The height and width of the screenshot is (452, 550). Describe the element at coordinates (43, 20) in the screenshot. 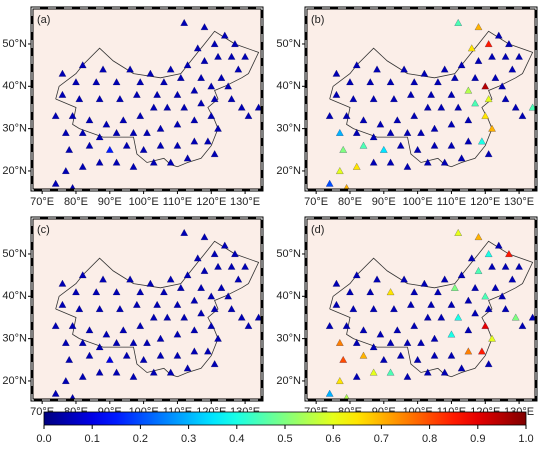

I see `panel-label: (a)` at that location.